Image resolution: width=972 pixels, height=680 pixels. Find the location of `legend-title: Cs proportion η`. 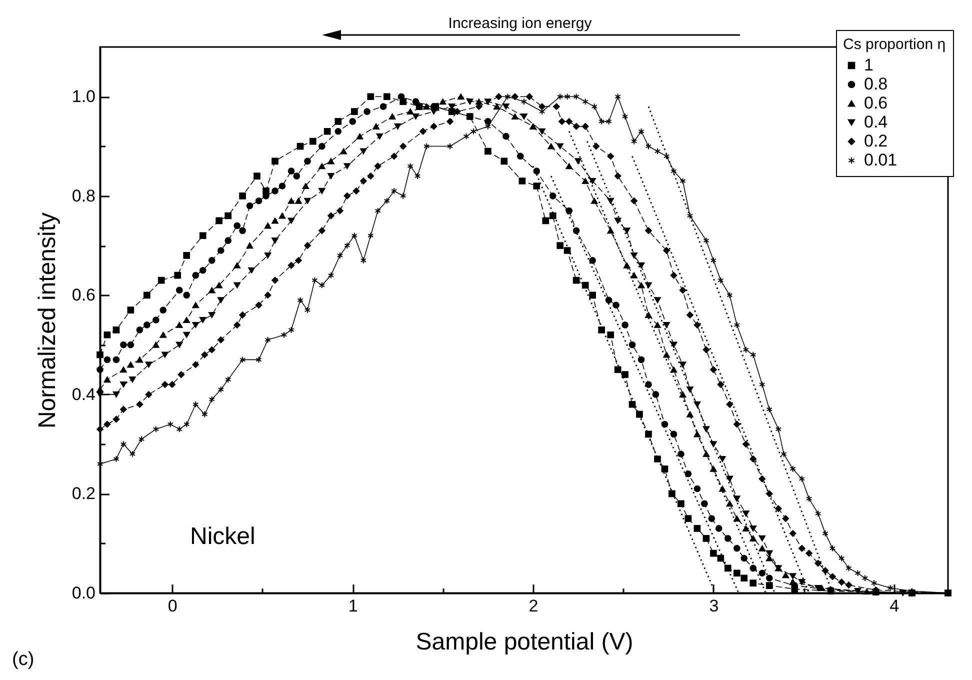

legend-title: Cs proportion η is located at coordinates (894, 44).